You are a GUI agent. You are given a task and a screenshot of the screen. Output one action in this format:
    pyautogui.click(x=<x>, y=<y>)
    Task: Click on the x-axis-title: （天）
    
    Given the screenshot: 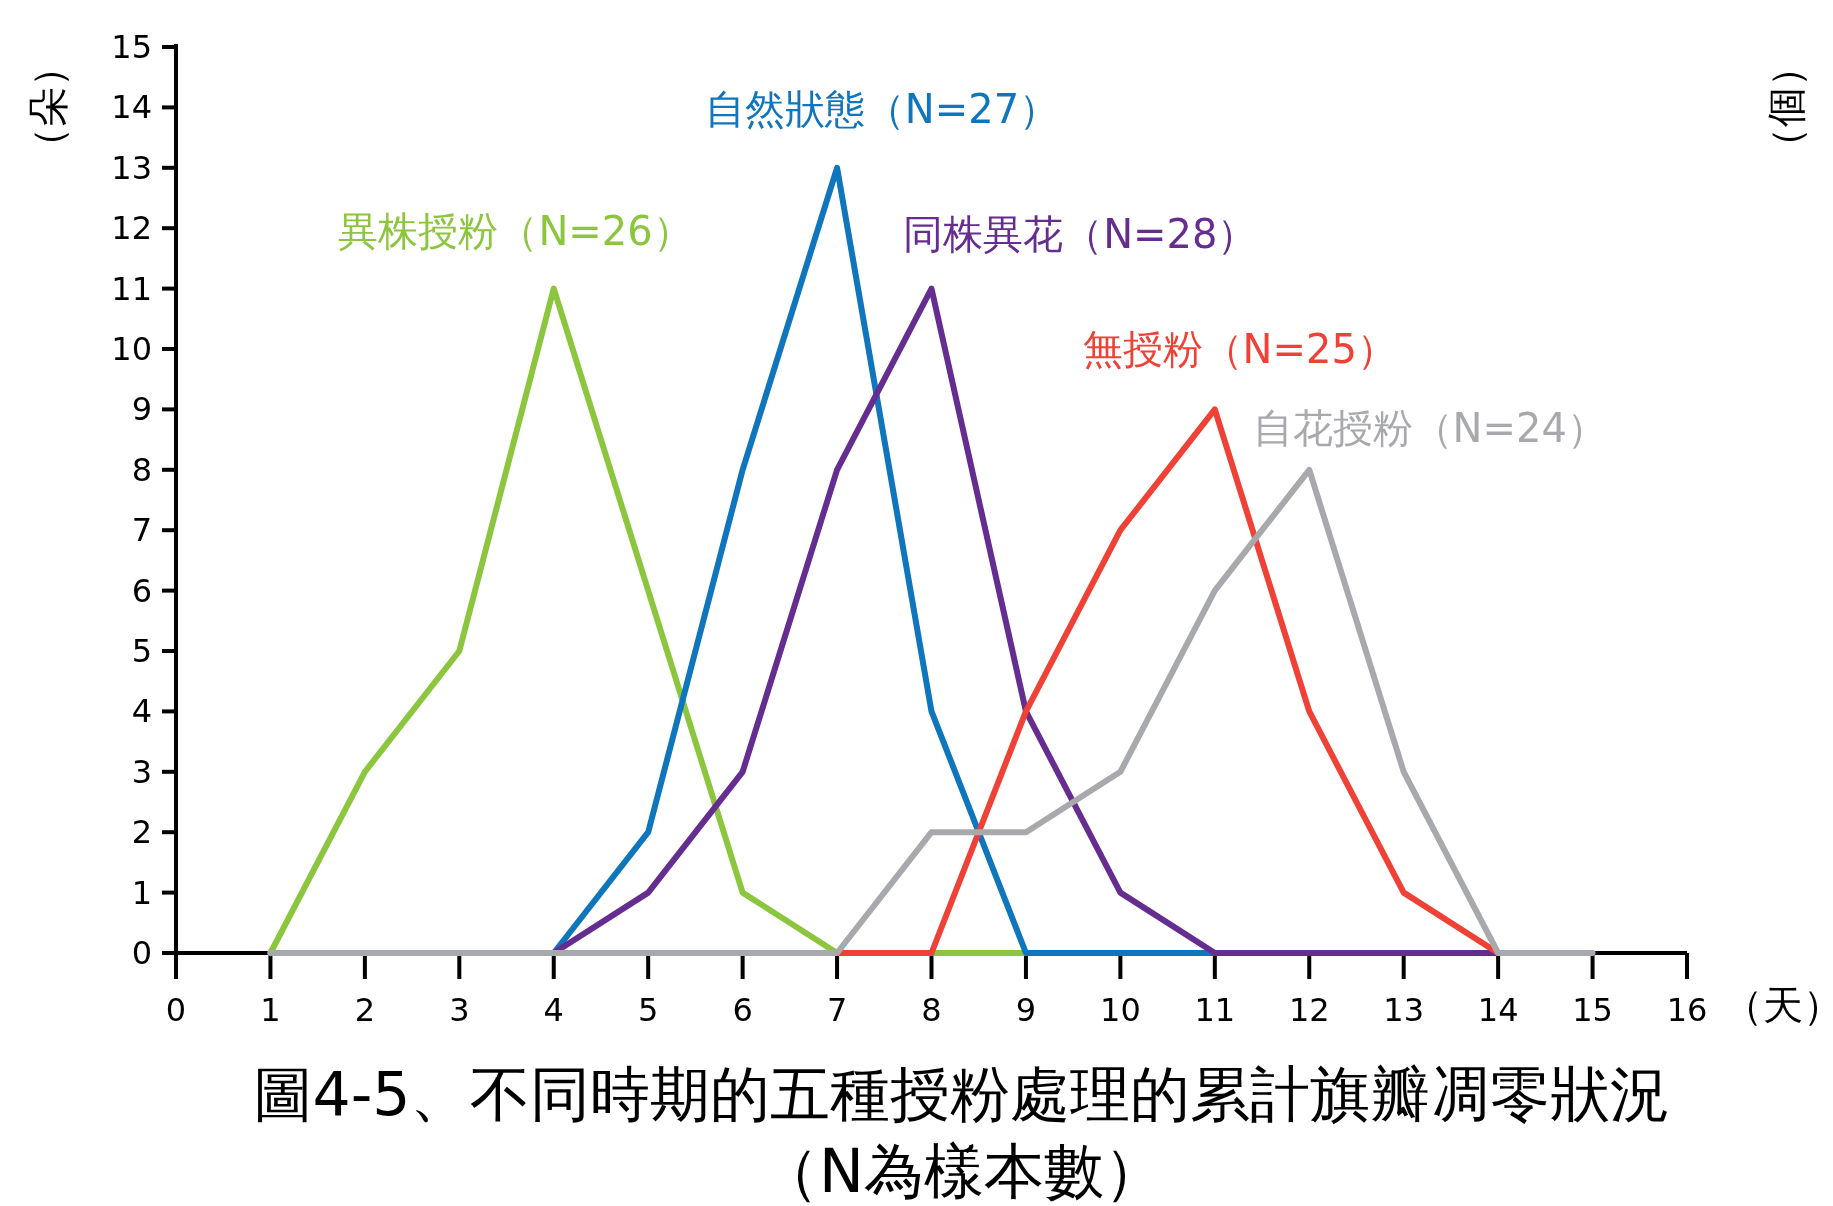 What is the action you would take?
    pyautogui.click(x=1778, y=1005)
    